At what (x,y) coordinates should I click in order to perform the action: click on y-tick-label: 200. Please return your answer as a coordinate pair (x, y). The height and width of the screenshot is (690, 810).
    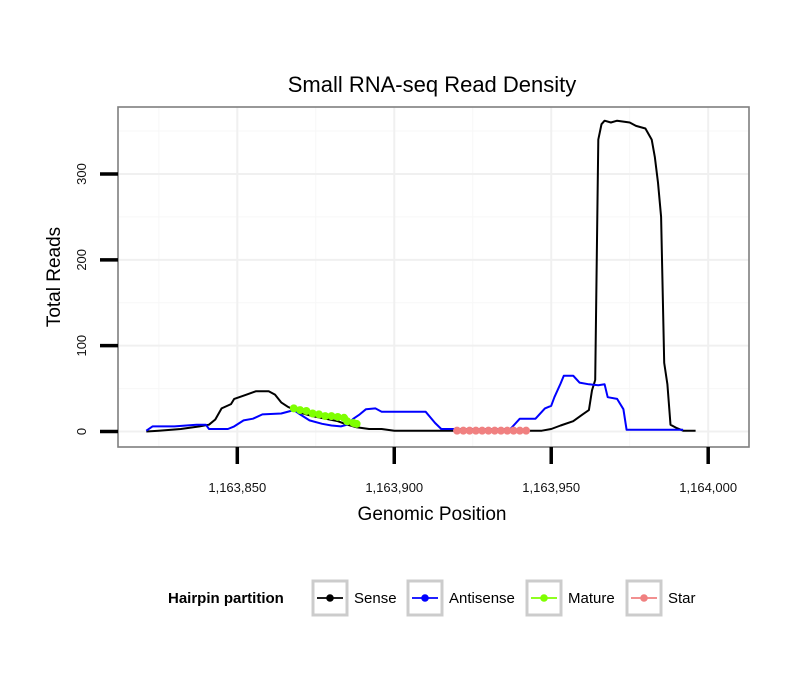
    Looking at the image, I should click on (81, 260).